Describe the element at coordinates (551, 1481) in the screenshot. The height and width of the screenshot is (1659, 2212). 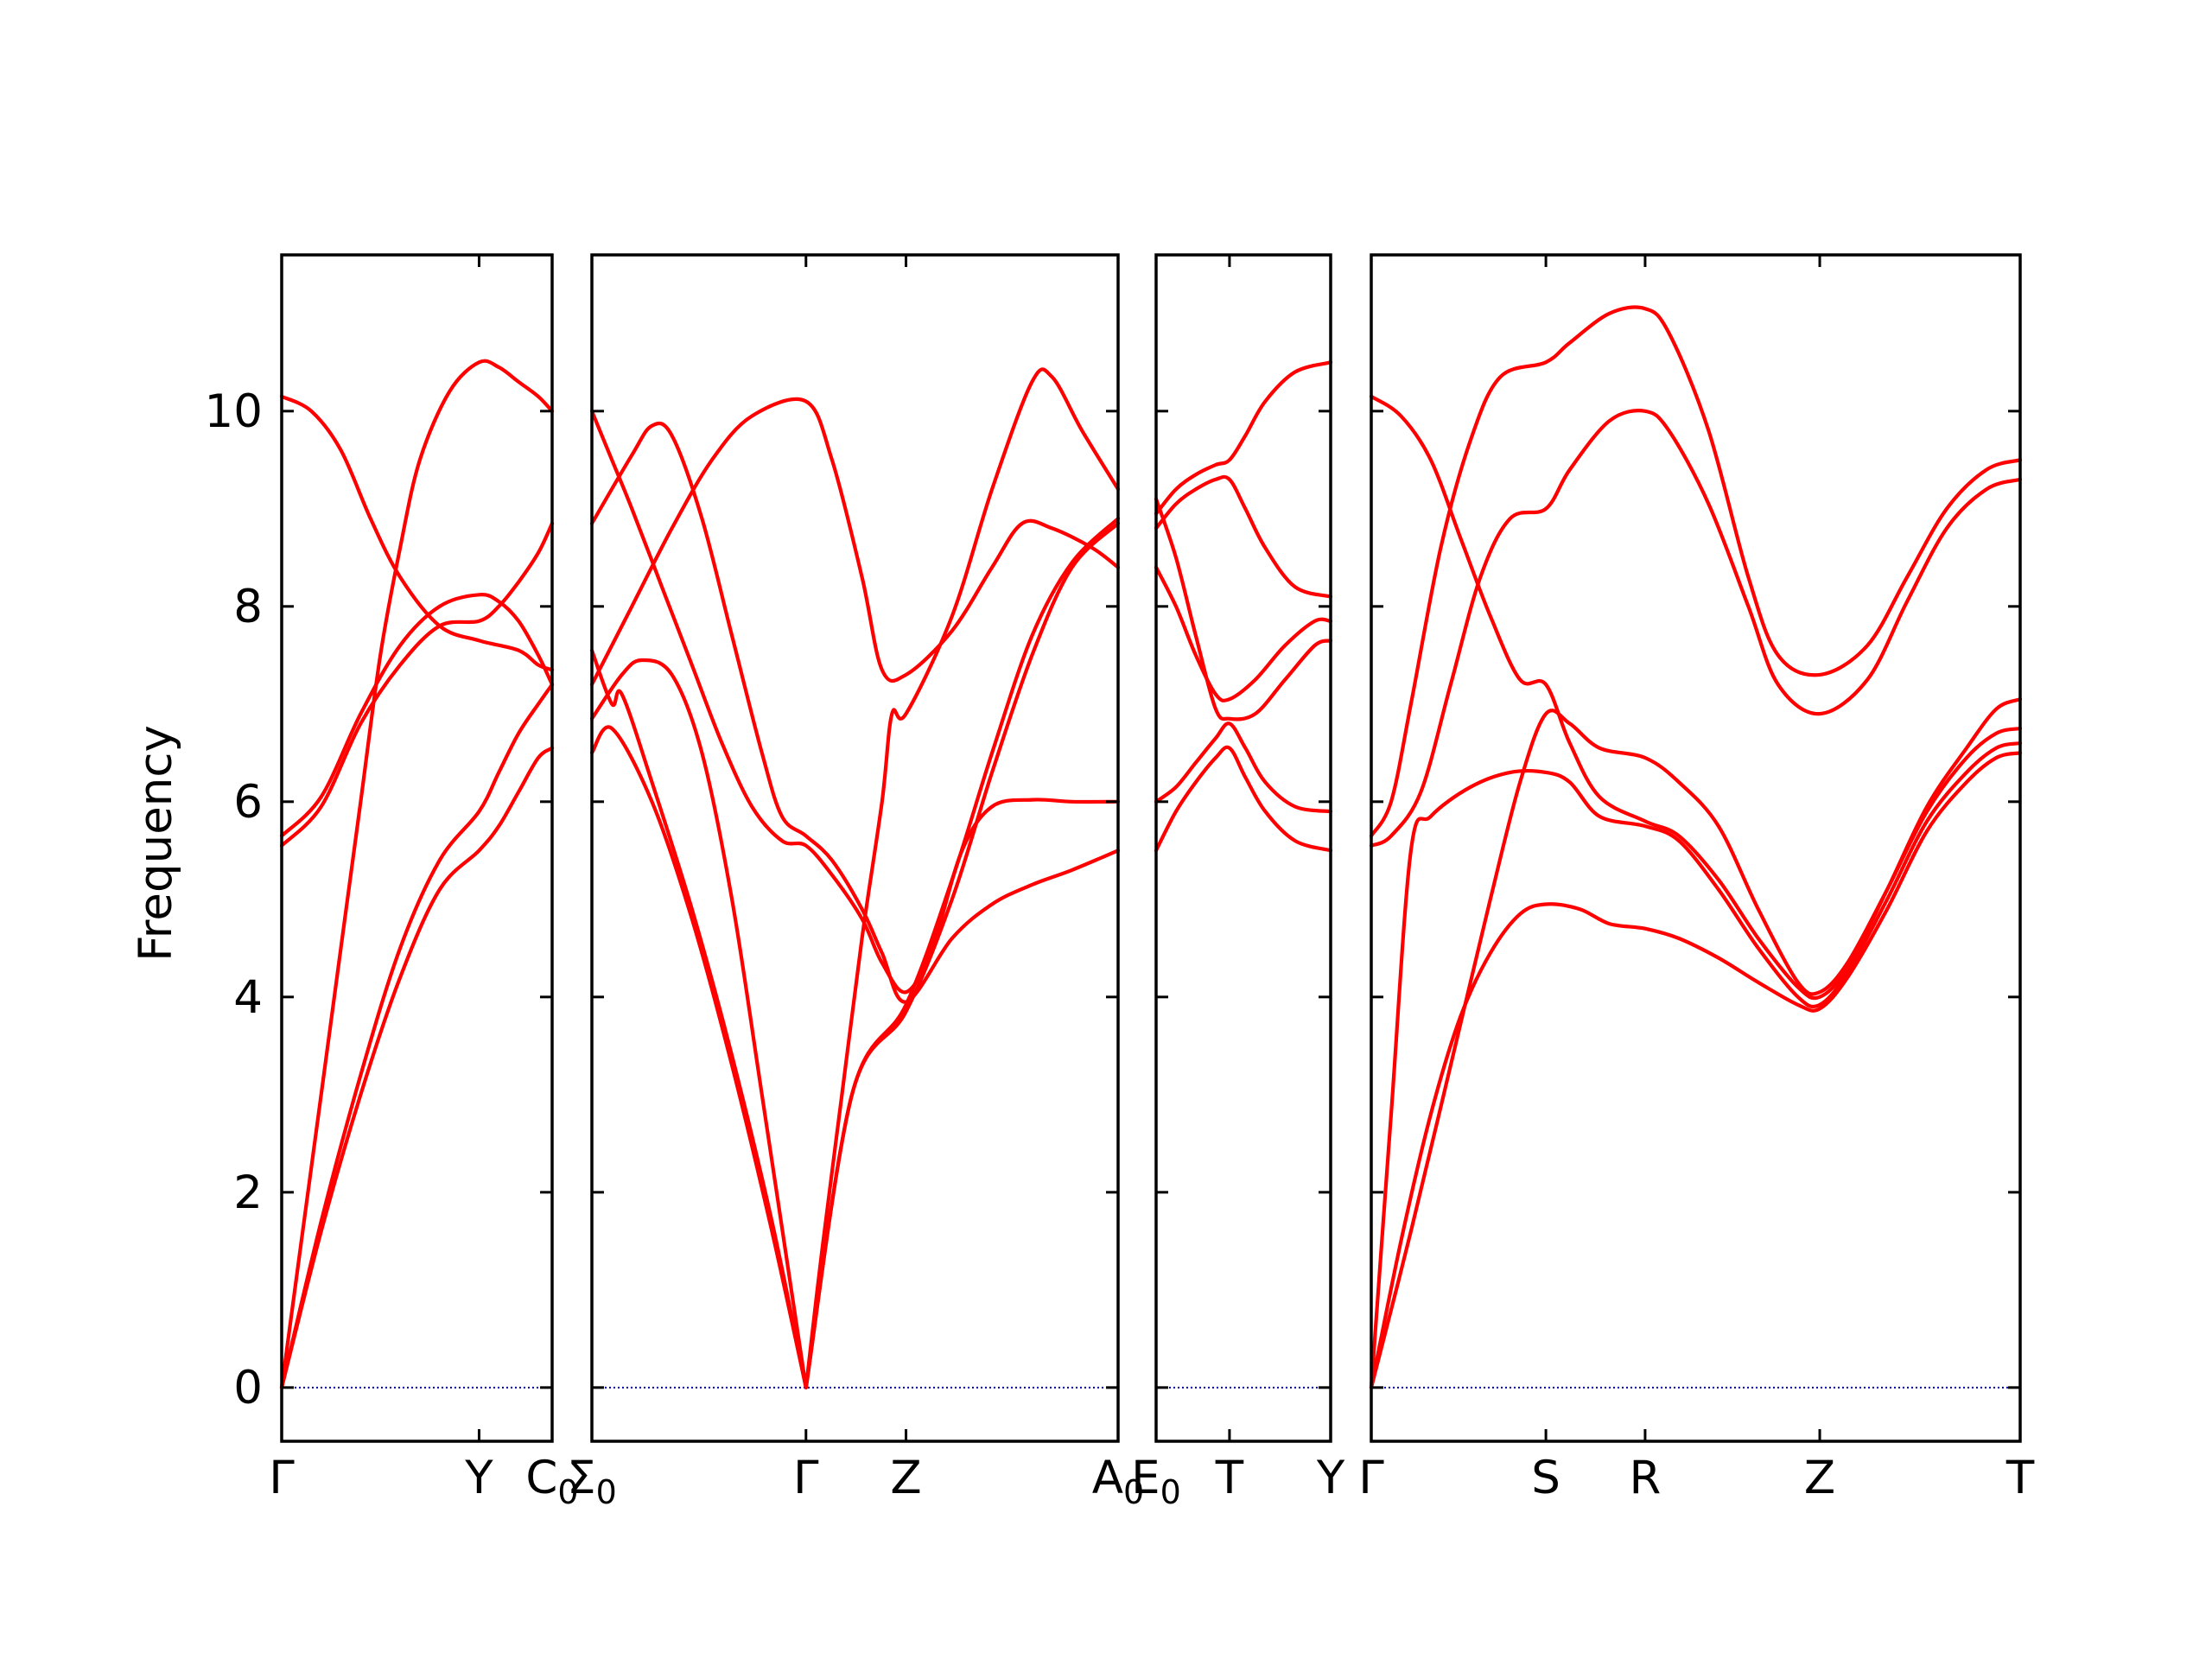
I see `x-tick-label: C0` at that location.